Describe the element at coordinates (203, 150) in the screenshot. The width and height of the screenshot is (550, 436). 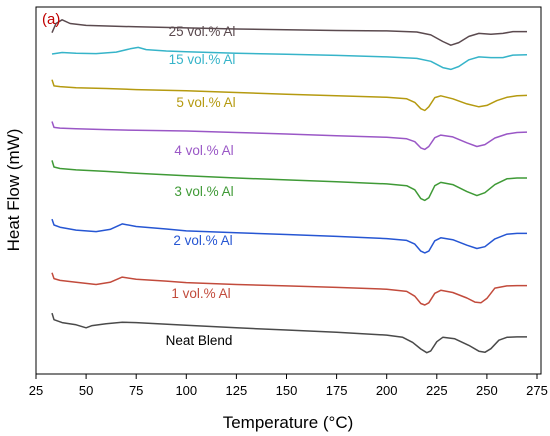
I see `series-label: 4 vol.% Al` at that location.